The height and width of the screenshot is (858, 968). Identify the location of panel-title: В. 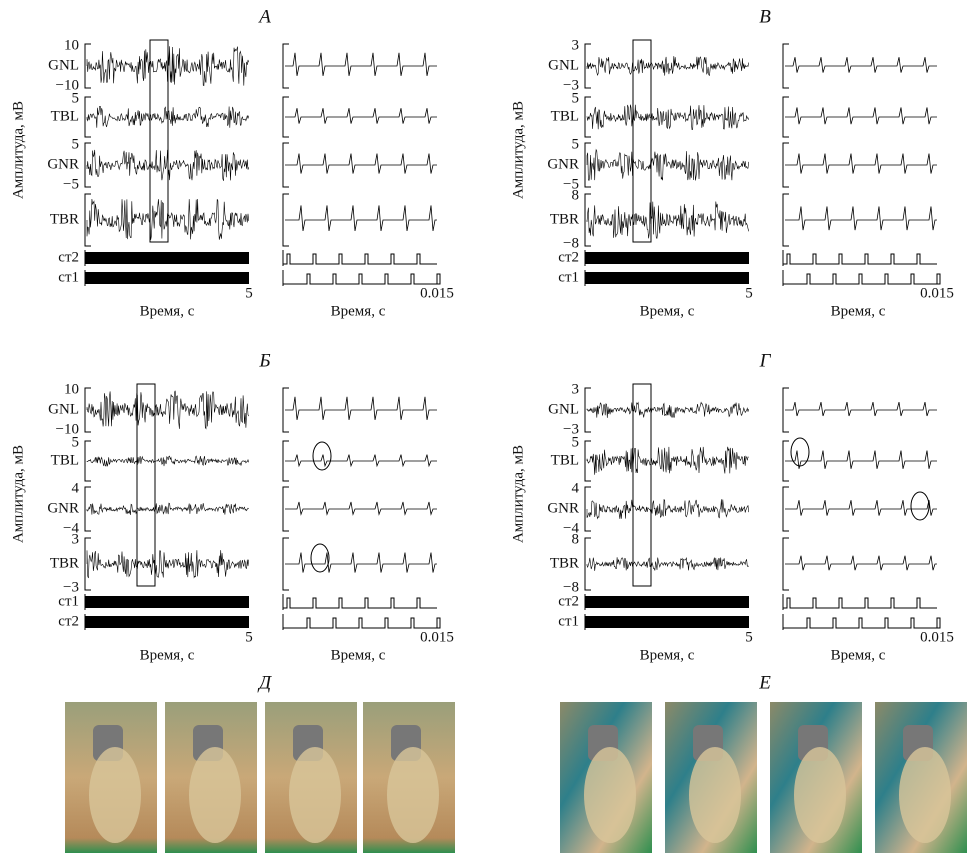
(765, 16).